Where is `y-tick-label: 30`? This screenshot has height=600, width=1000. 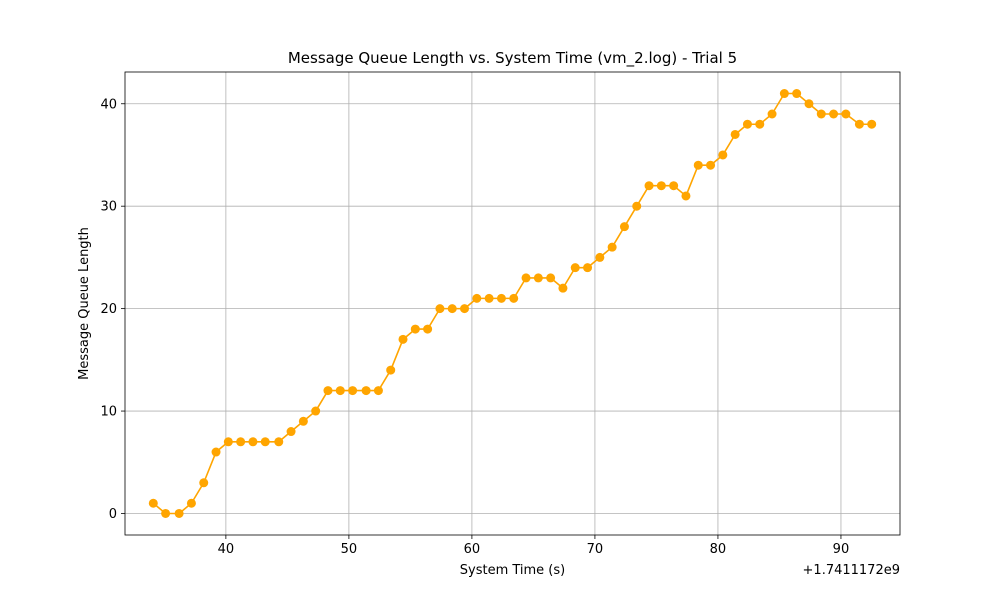
y-tick-label: 30 is located at coordinates (108, 207).